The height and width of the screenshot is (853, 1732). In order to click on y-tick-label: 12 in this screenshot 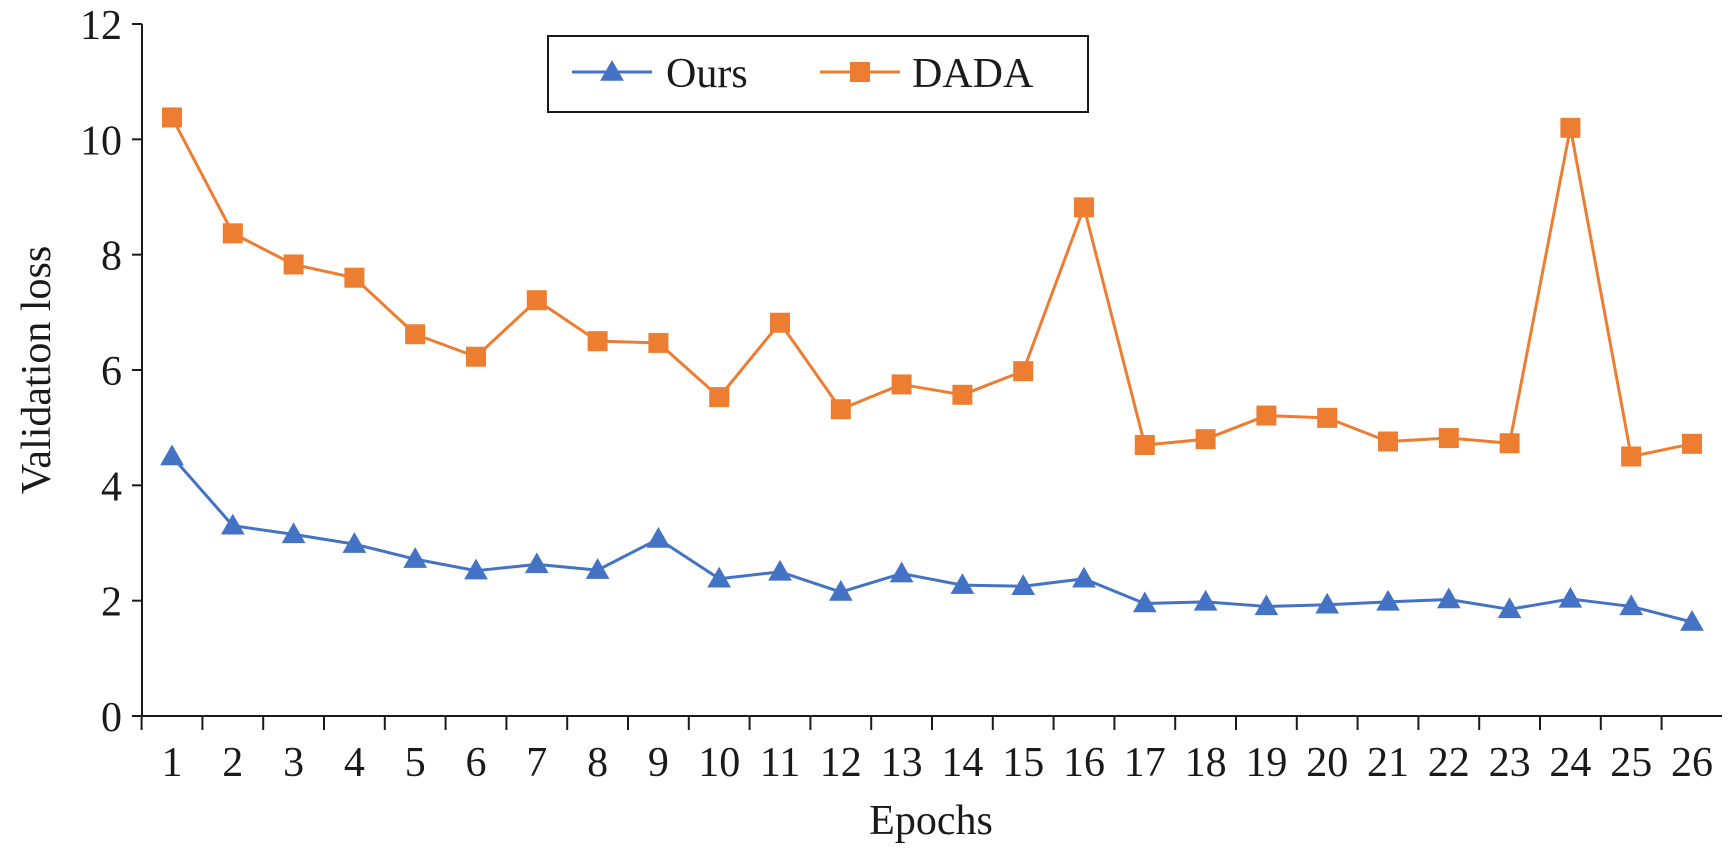, I will do `click(101, 26)`.